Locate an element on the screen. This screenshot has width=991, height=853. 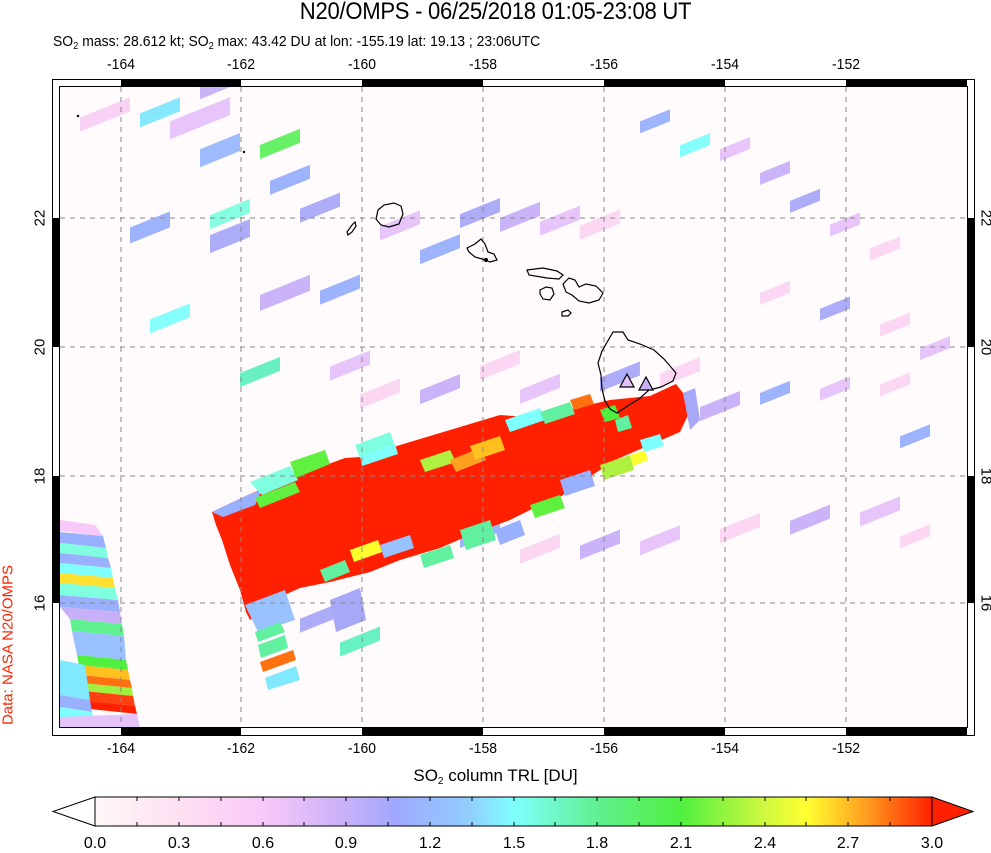
lanai-outline is located at coordinates (547, 293).